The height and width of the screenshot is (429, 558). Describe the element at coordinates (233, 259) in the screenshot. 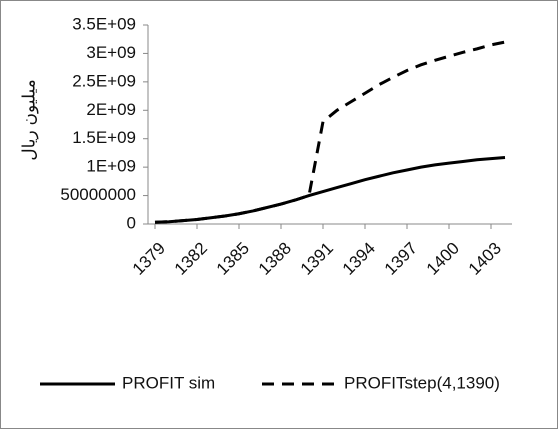

I see `x-tick-label: 1385` at that location.